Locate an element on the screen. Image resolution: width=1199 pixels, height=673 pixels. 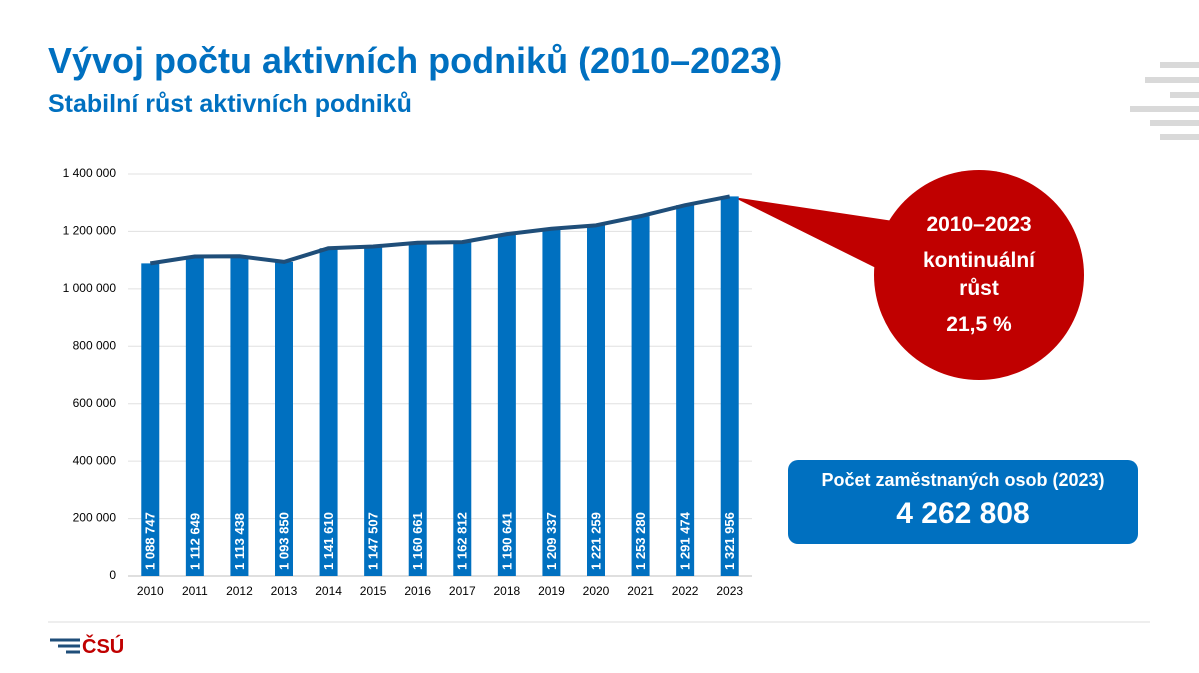
box-value: 4 262 808 is located at coordinates (963, 513).